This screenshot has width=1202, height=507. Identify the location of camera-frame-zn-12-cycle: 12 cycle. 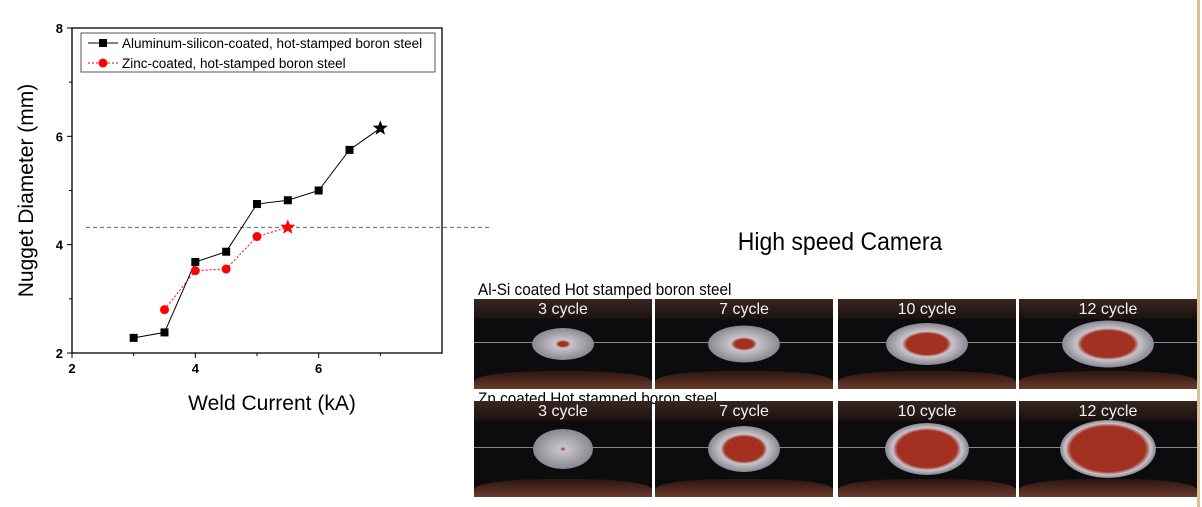
(1108, 449).